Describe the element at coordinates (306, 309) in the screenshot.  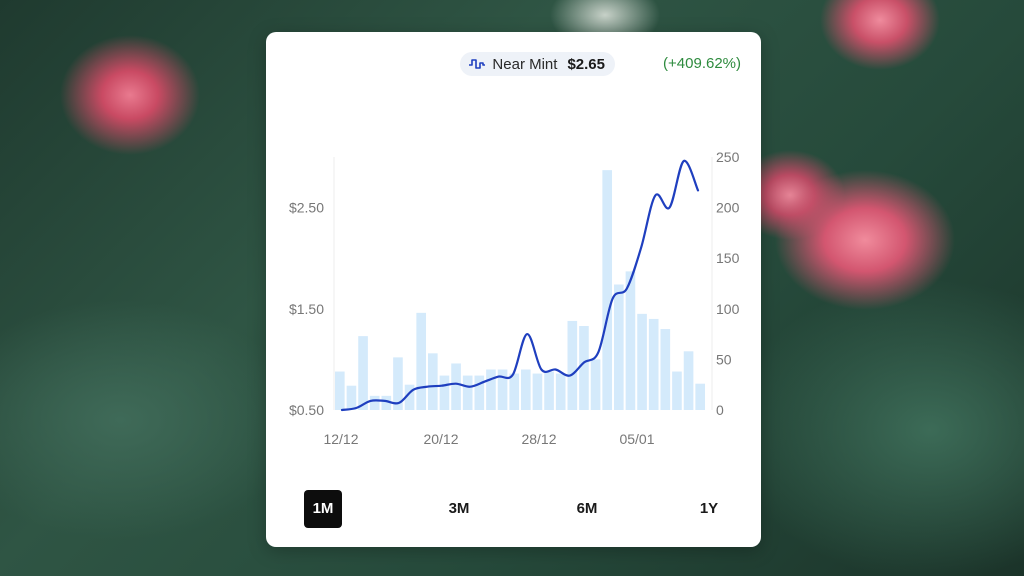
I see `left-axis-tick-label: $1.50` at that location.